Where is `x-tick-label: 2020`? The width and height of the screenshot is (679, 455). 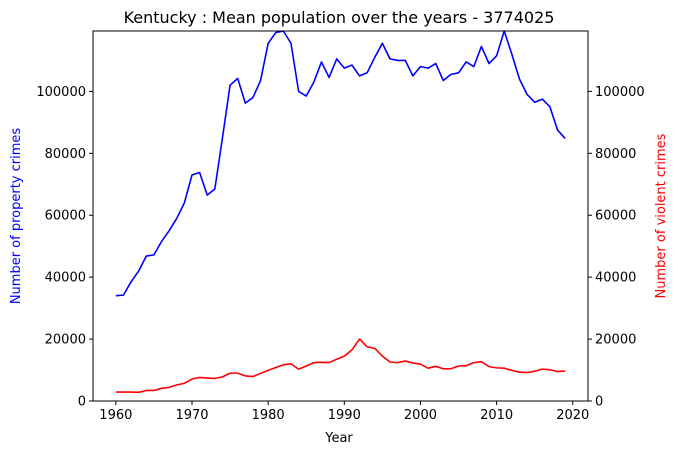
x-tick-label: 2020 is located at coordinates (572, 415).